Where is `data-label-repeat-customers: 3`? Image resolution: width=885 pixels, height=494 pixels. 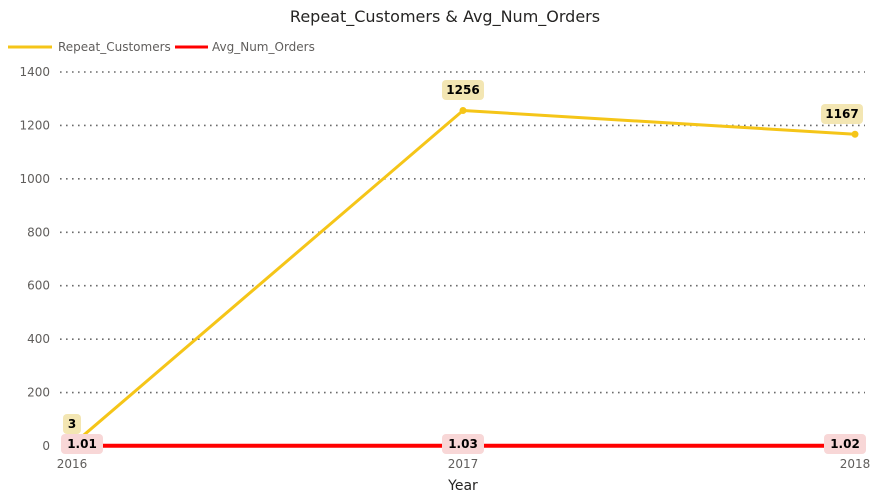
data-label-repeat-customers: 3 is located at coordinates (72, 424).